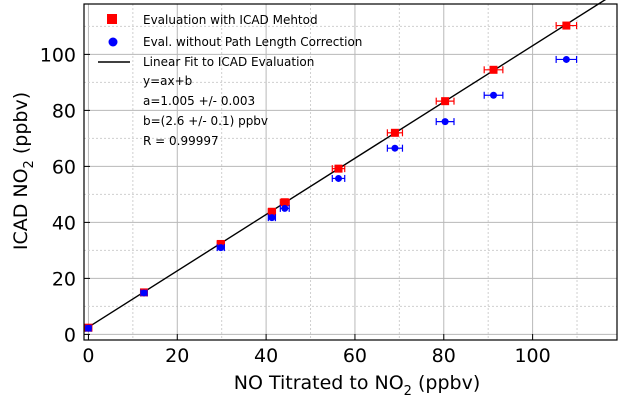 This screenshot has height=401, width=628. What do you see at coordinates (29, 164) in the screenshot?
I see `y-axis-title-sub: 2` at bounding box center [29, 164].